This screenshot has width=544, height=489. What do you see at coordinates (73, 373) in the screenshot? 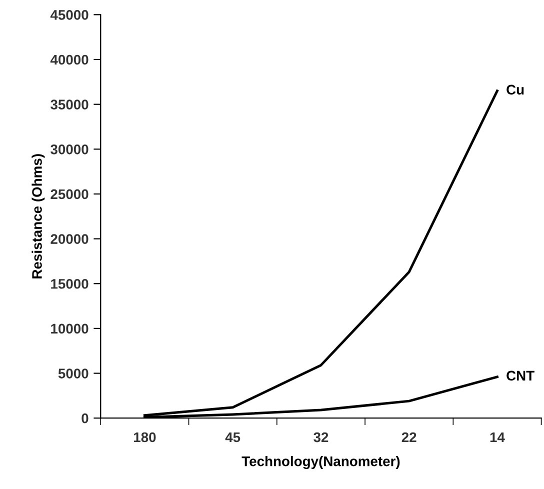
I see `y-tick-label: 5000` at bounding box center [73, 373].